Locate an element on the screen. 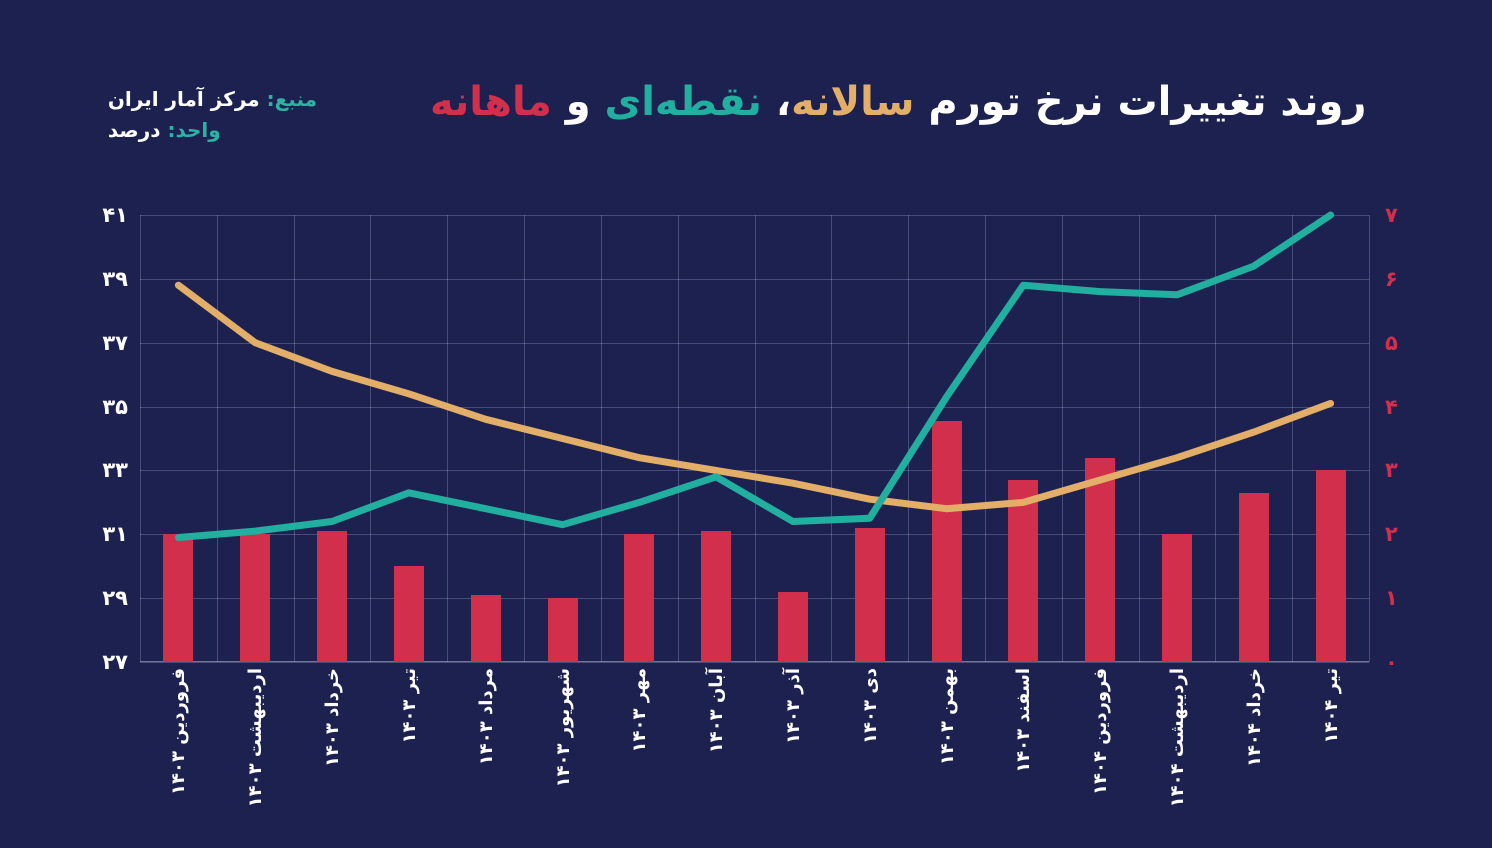 This screenshot has height=848, width=1492. baseline-axis is located at coordinates (754, 661).